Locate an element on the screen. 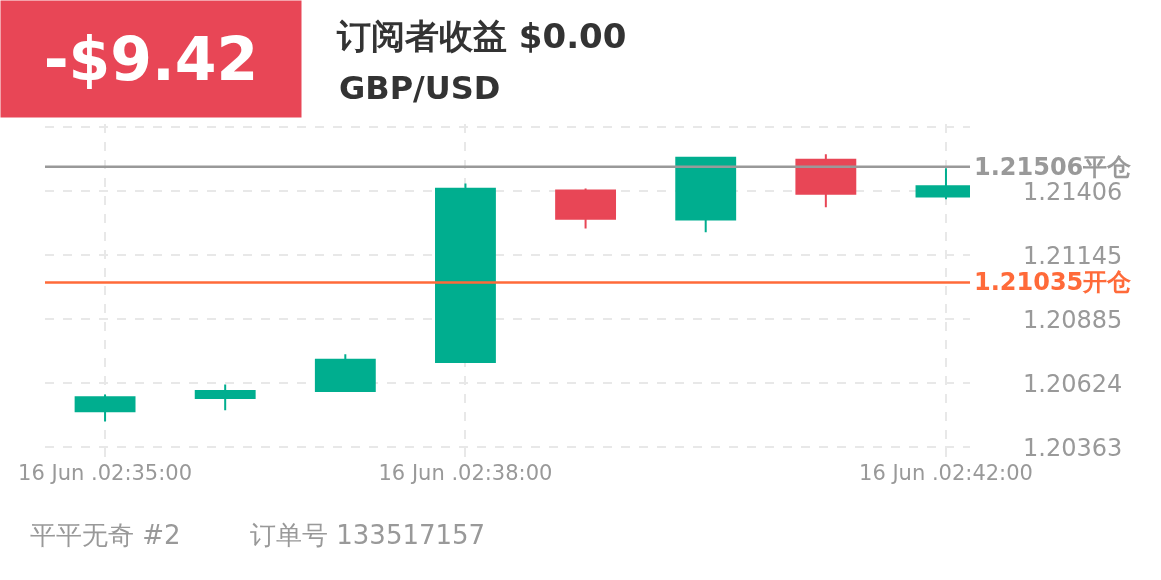 This screenshot has height=580, width=1161. x-tick-label: 16 Jun .02:42:00 is located at coordinates (946, 473).